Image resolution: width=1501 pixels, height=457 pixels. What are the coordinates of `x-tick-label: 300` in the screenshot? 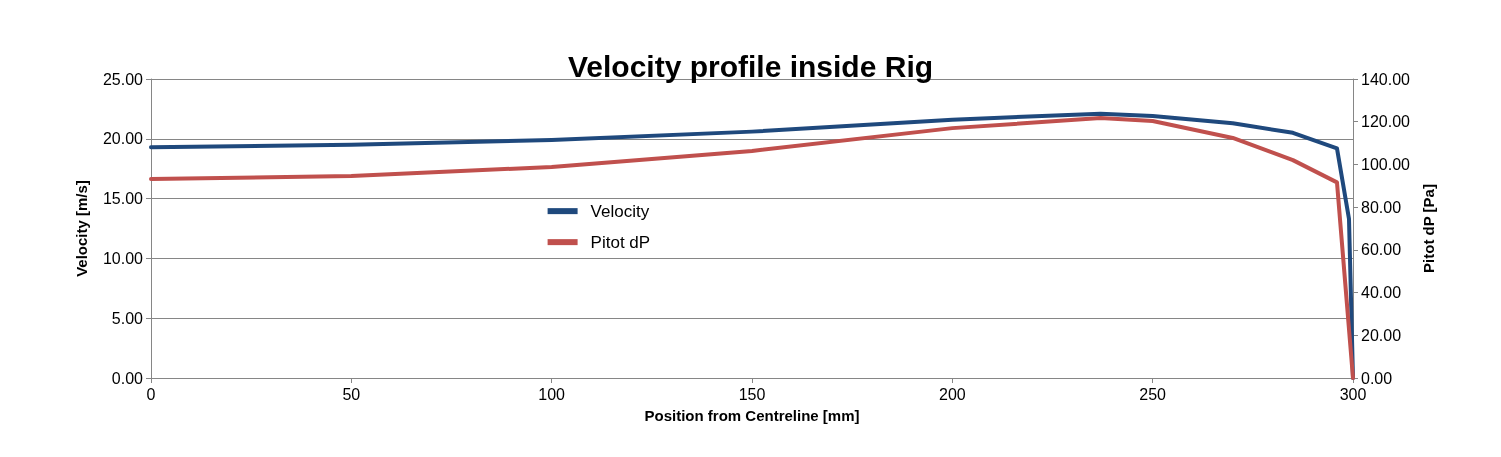 It's located at (1353, 394).